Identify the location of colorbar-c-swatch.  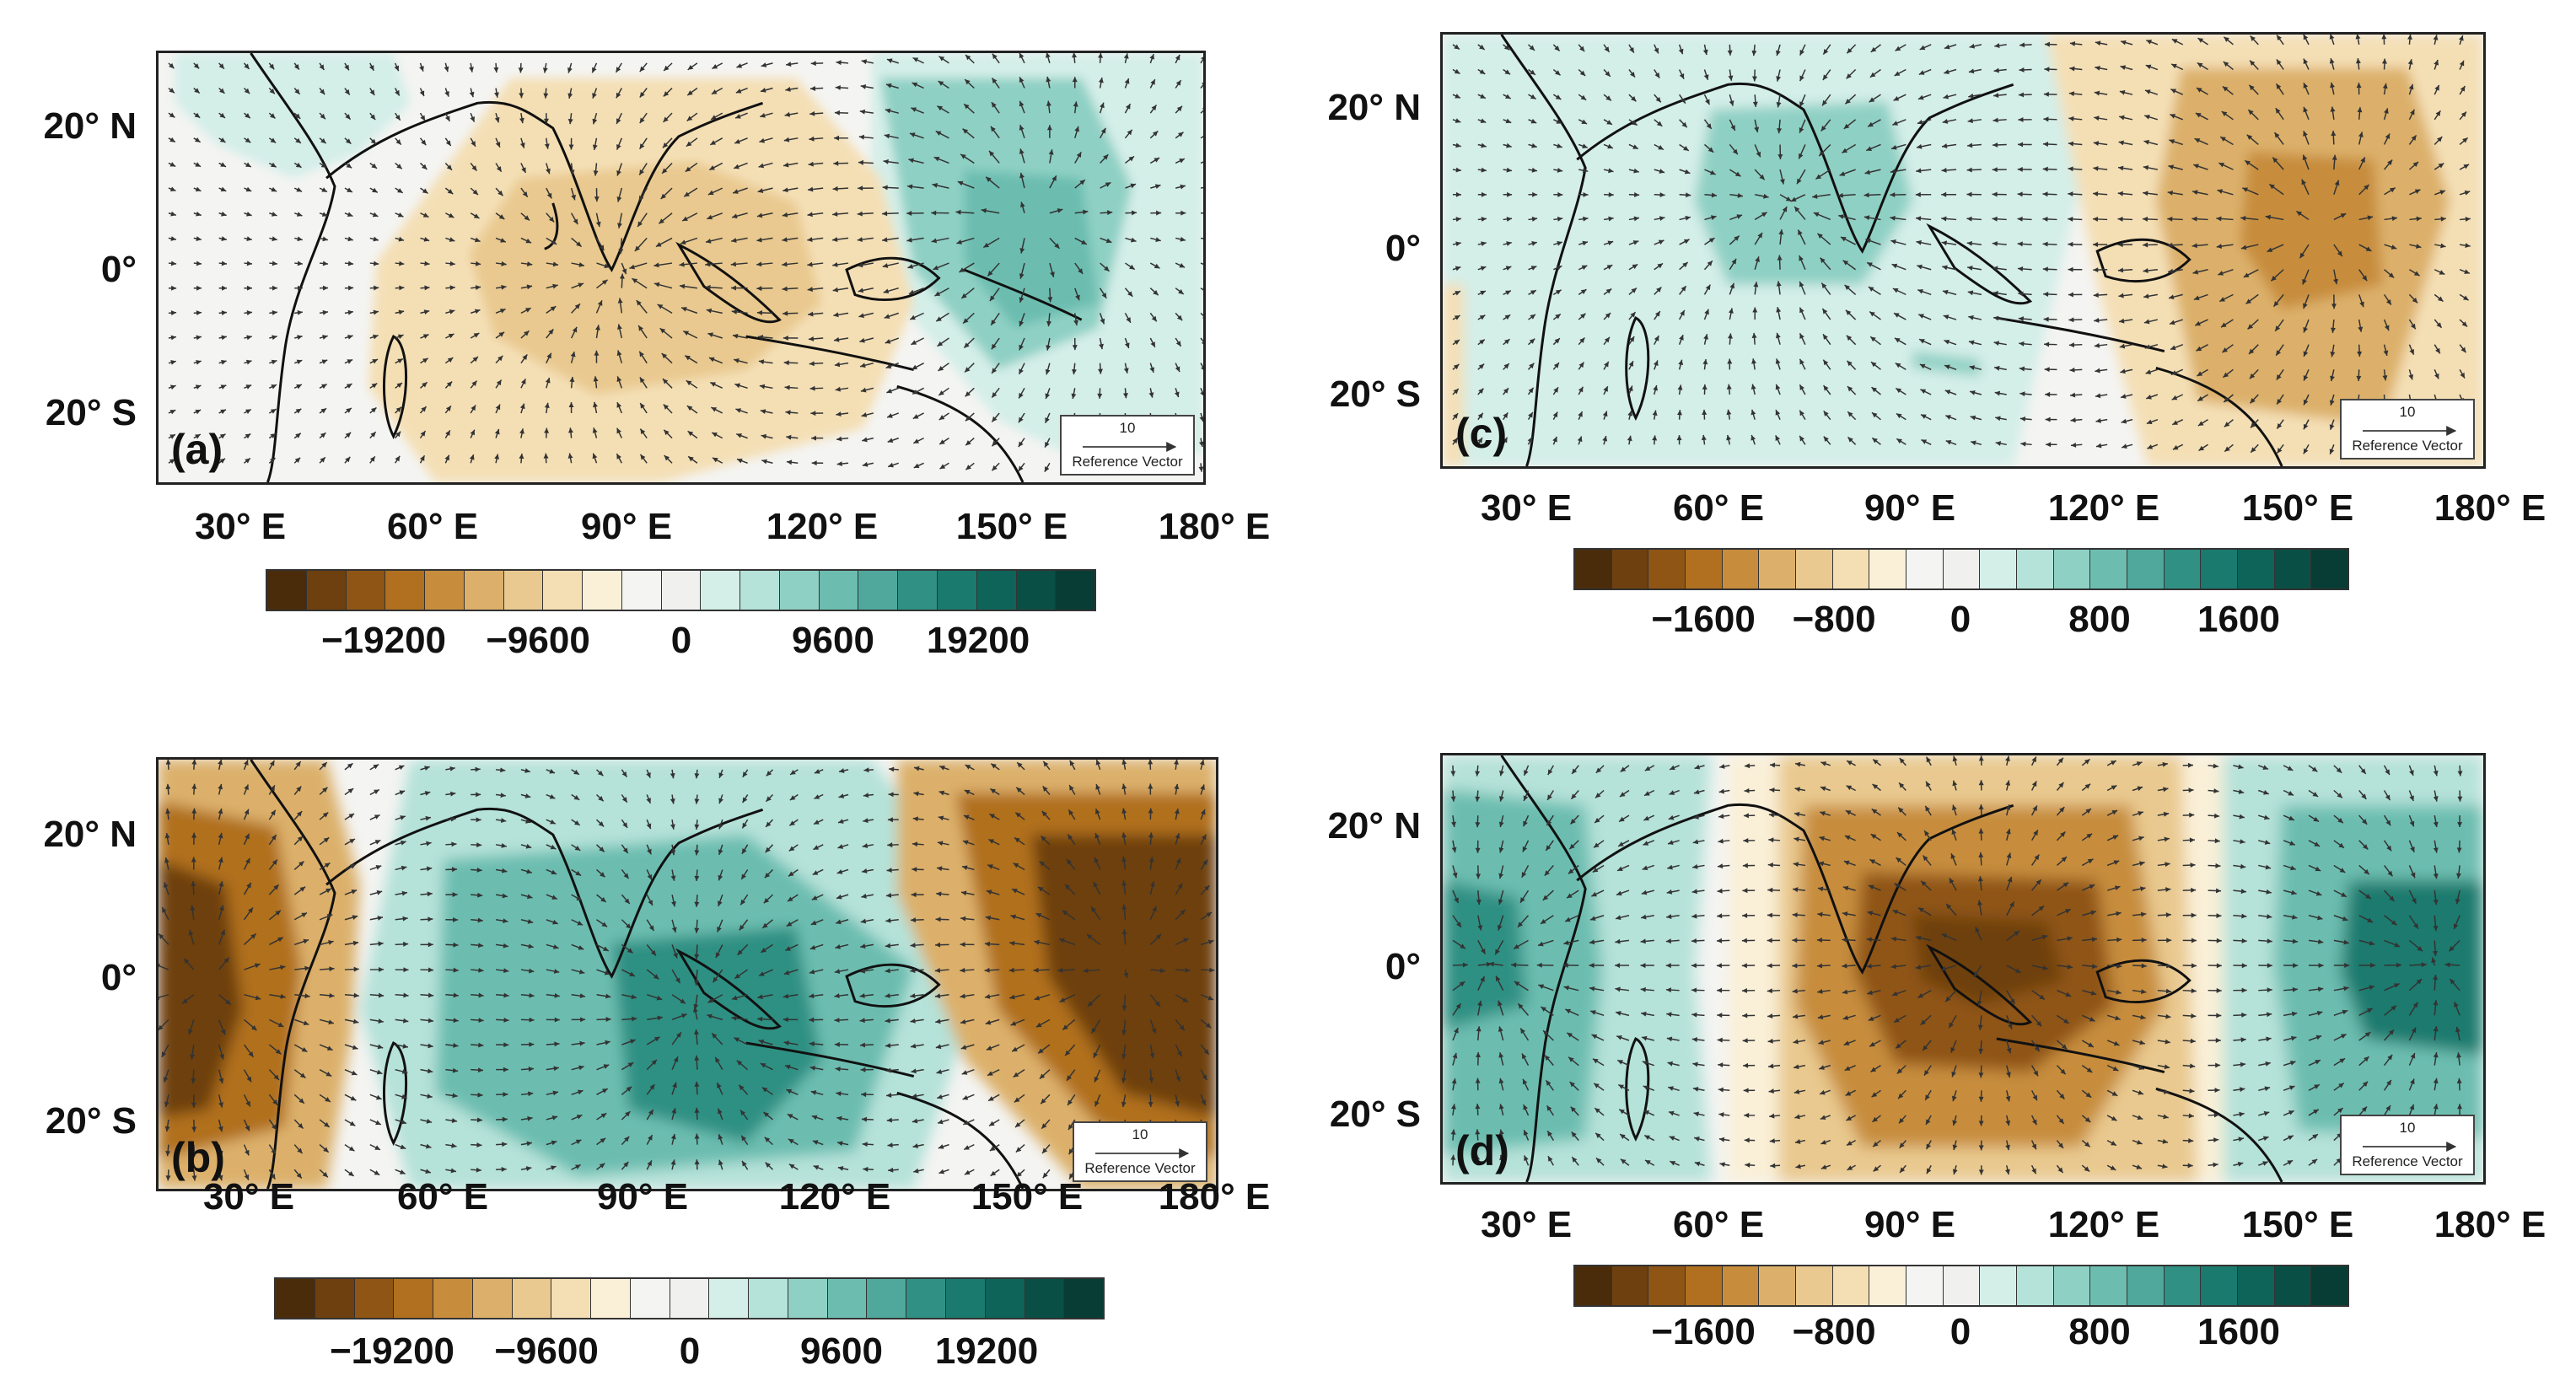
(1962, 569).